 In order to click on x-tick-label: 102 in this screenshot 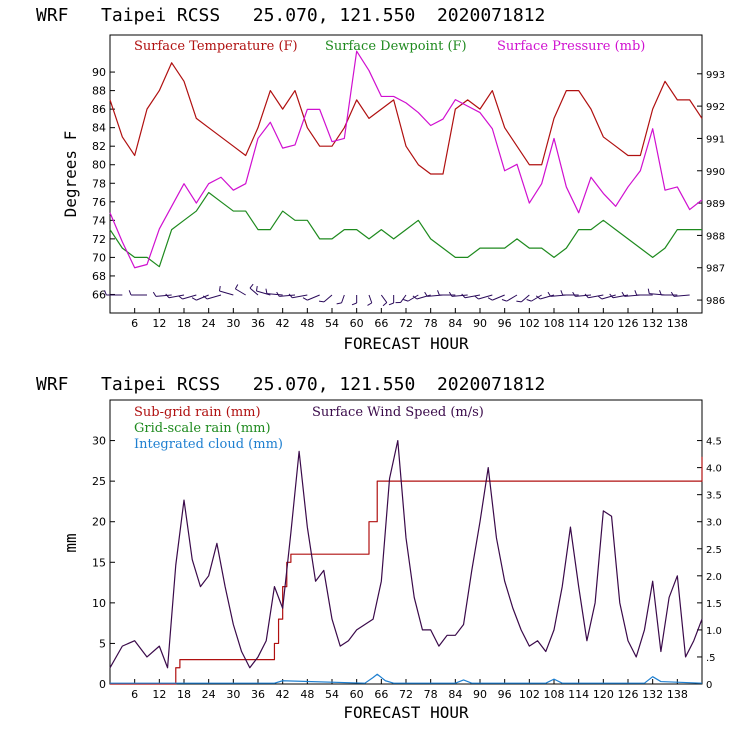, I will do `click(529, 323)`.